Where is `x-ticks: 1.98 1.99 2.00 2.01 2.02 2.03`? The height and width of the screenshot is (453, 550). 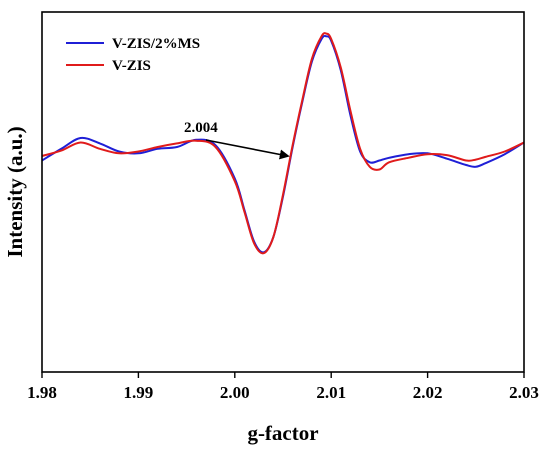 x-ticks: 1.98 1.99 2.00 2.01 2.02 2.03 is located at coordinates (283, 387).